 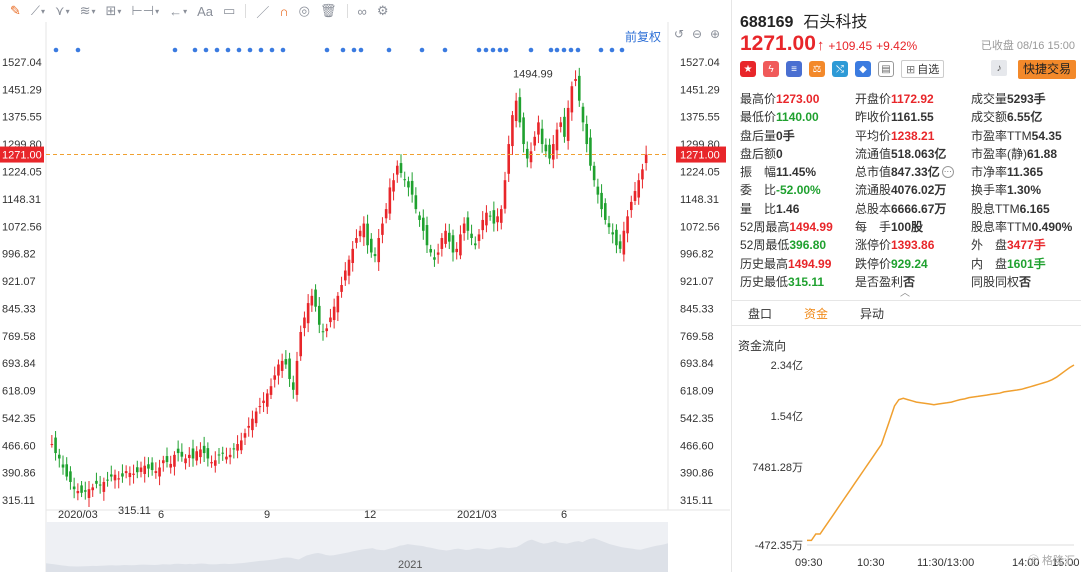 I want to click on scale-icon: ⚖, so click(x=817, y=69).